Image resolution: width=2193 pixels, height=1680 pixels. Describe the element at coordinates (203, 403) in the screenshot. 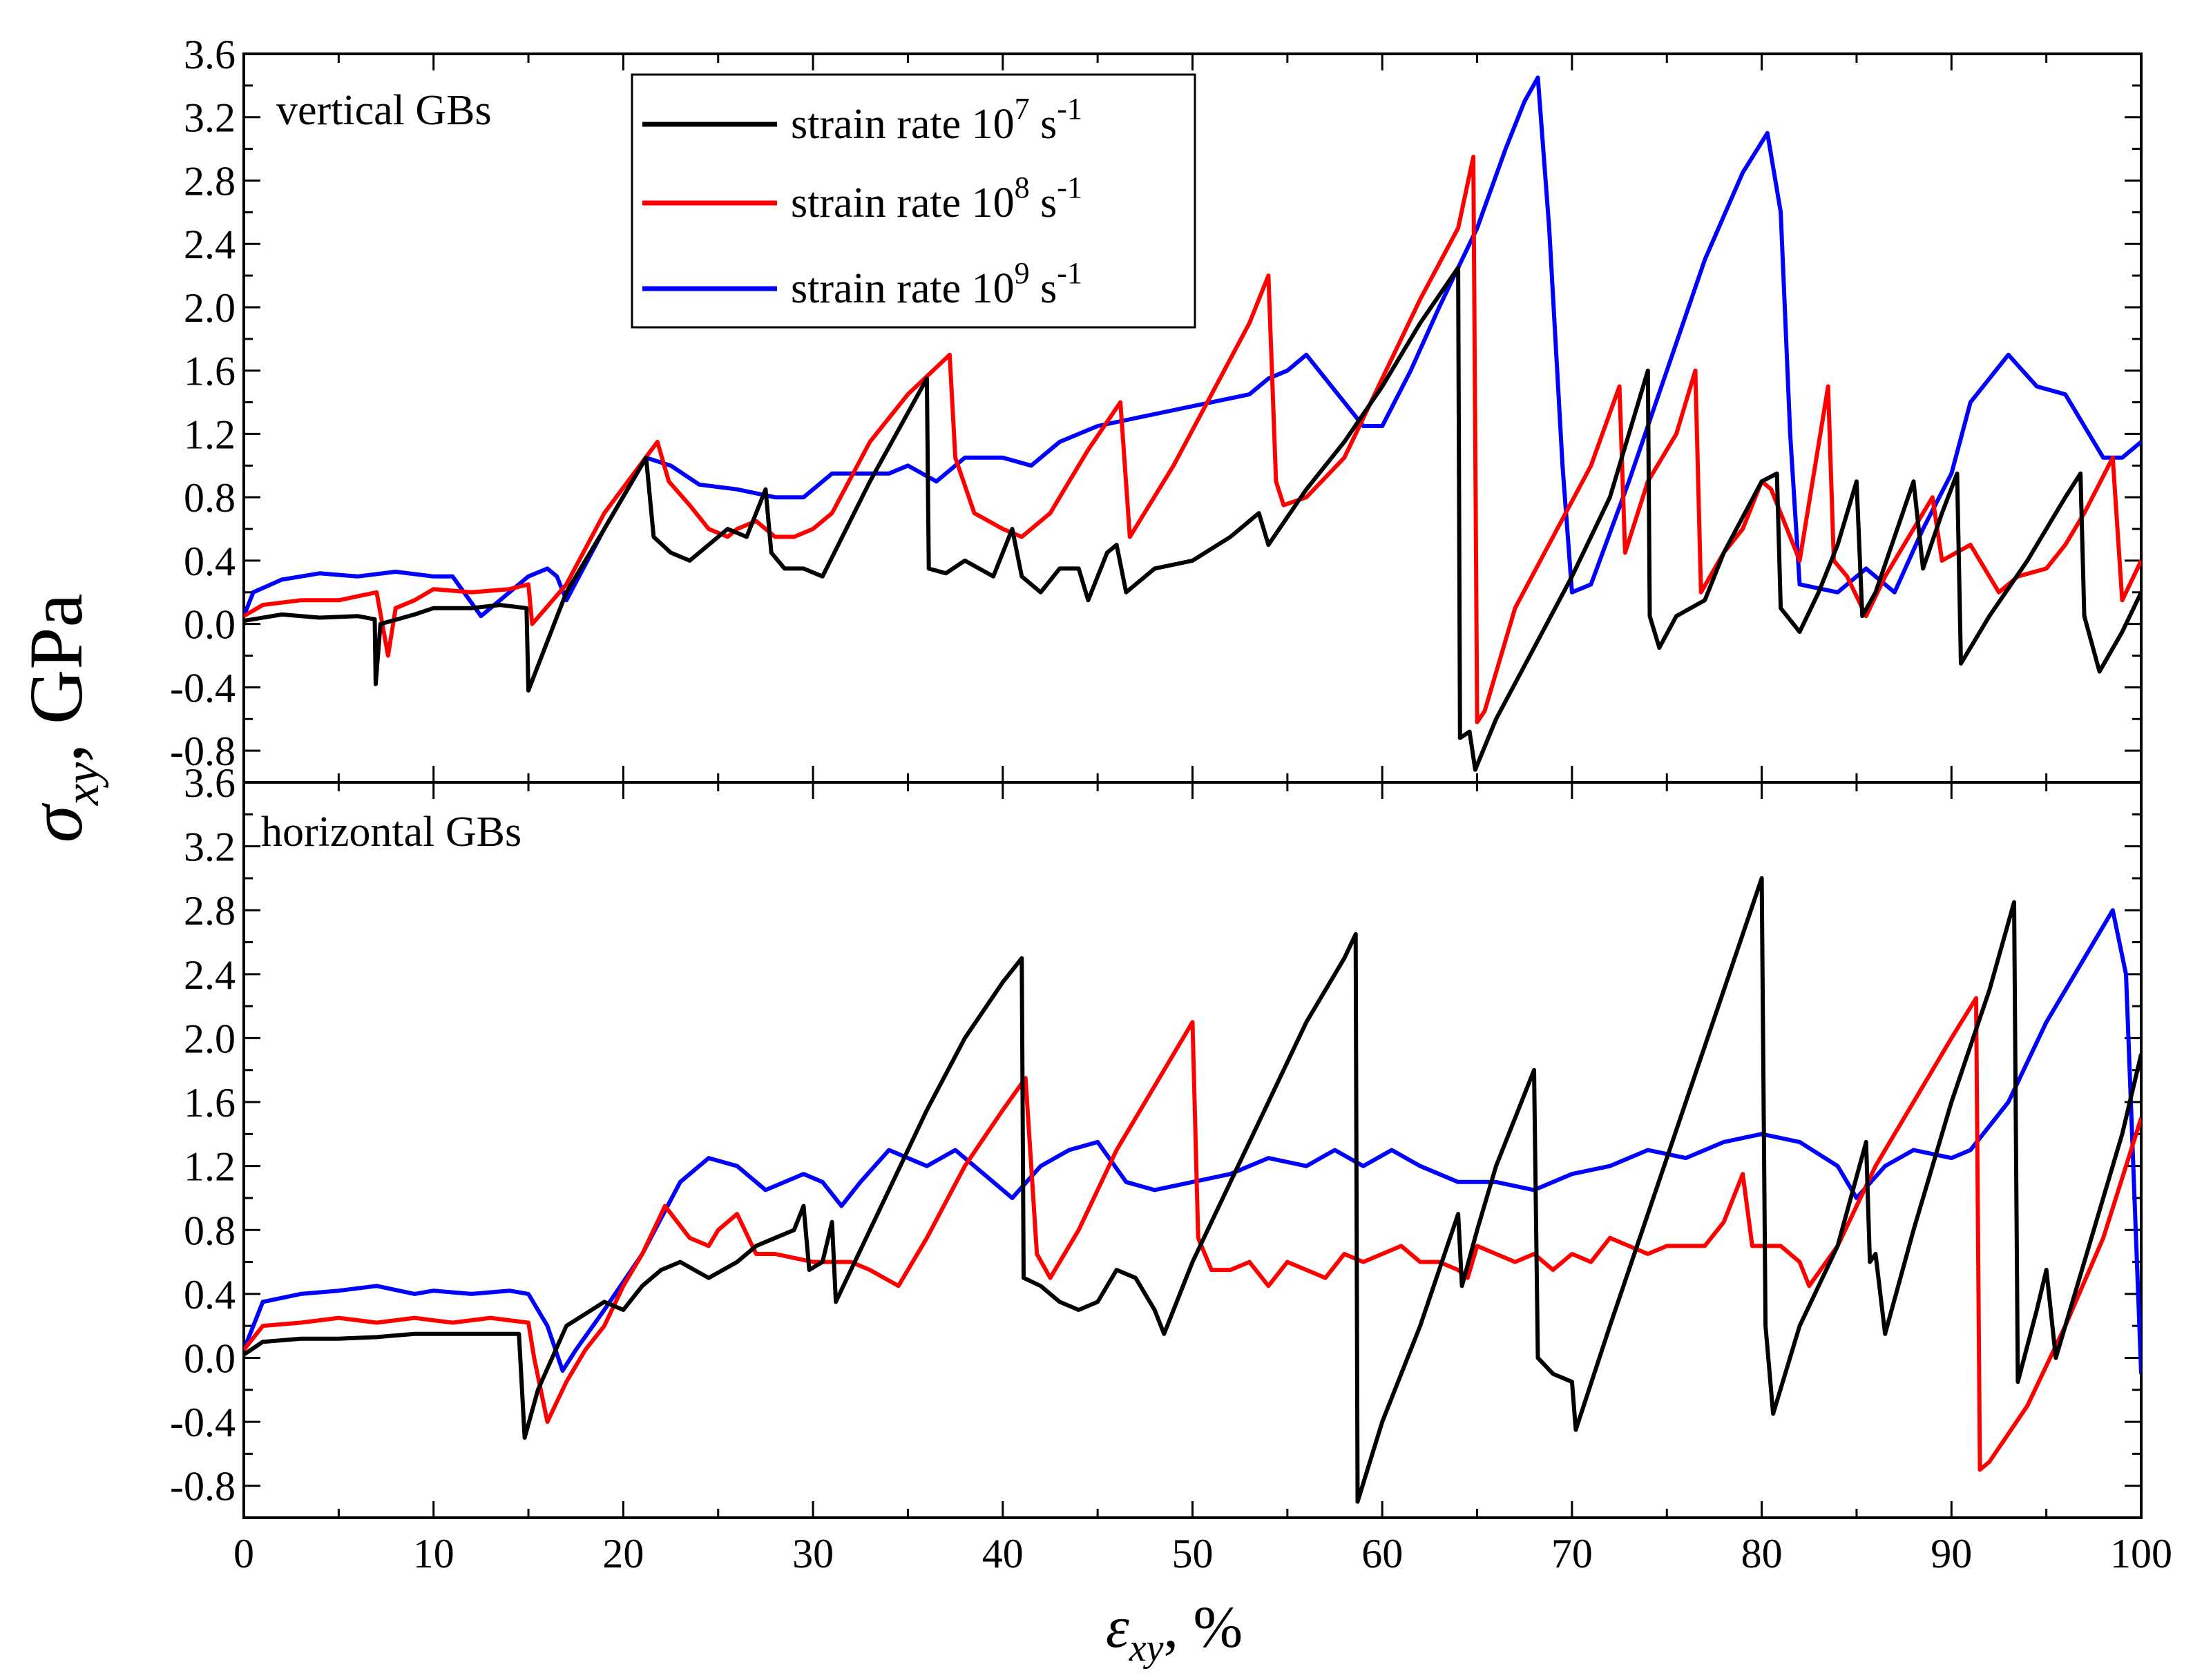

I see `y-axis-vertical: -0.8 -0.4 0.0 0.4 0.8 1.2 1.6 2.0 2.4 2.8 3.2 3.6` at that location.